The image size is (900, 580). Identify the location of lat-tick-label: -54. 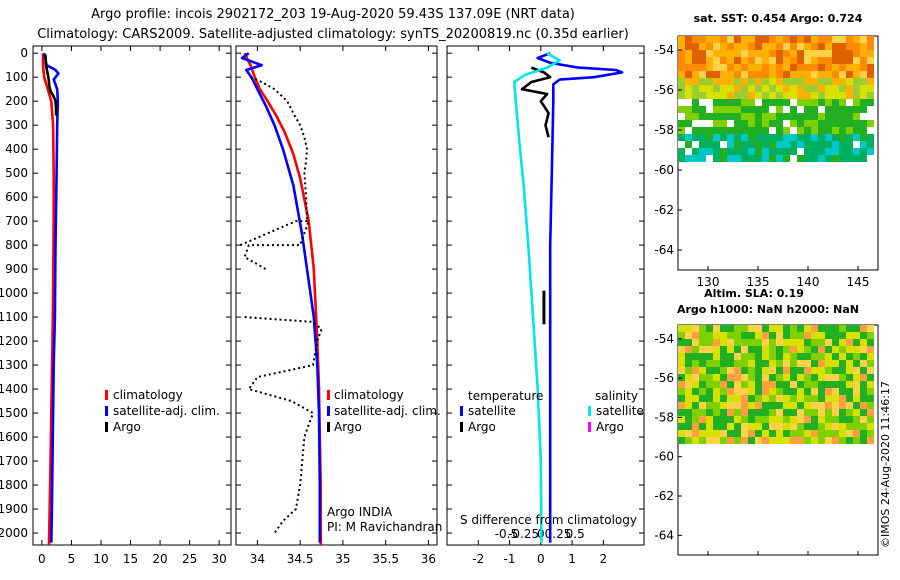
(664, 339).